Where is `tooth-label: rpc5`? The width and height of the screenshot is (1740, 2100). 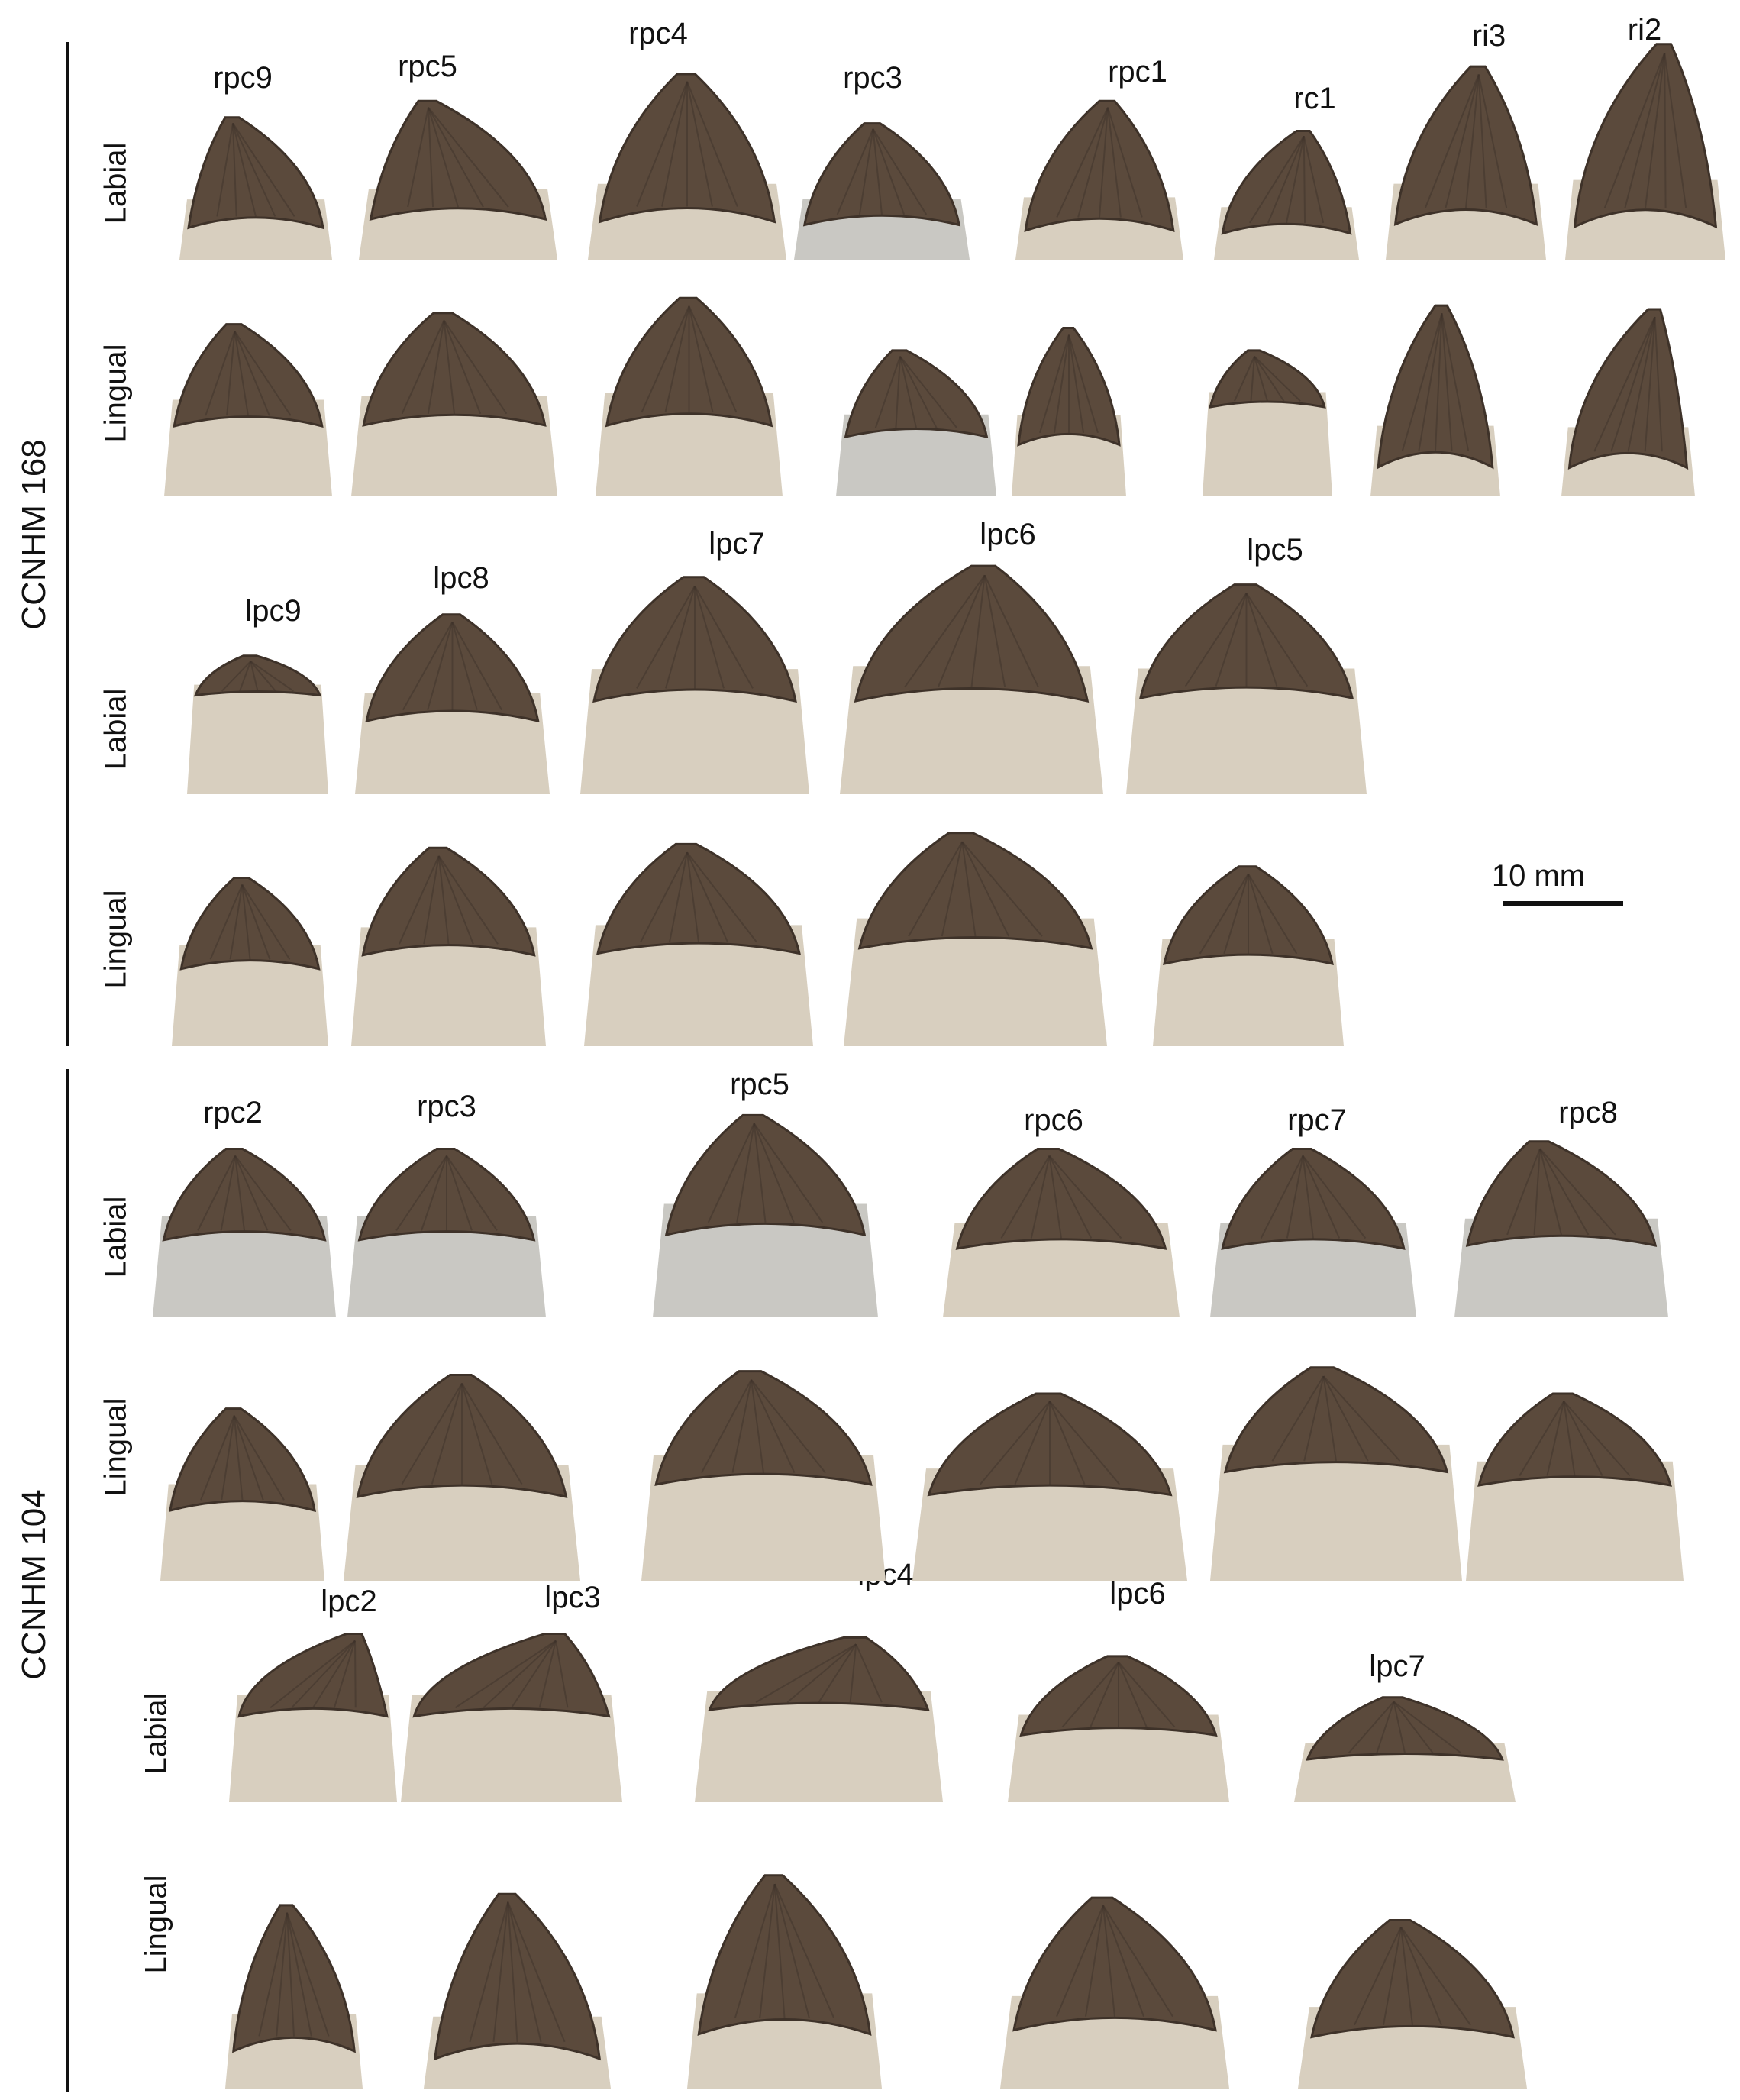 tooth-label: rpc5 is located at coordinates (427, 66).